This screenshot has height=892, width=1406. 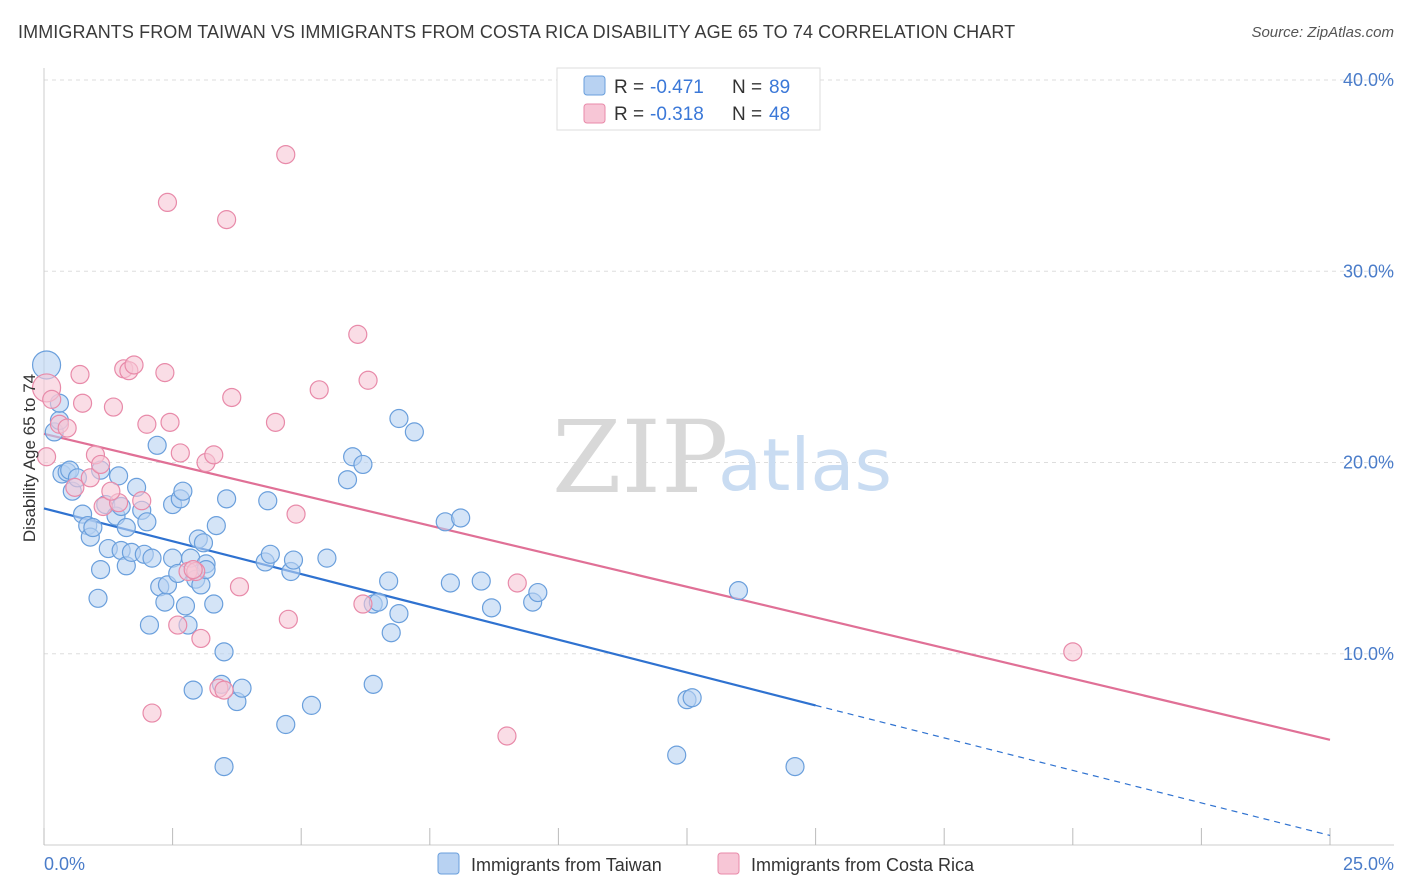 What do you see at coordinates (448, 863) in the screenshot?
I see `bottom-legend-swatch-taiwan` at bounding box center [448, 863].